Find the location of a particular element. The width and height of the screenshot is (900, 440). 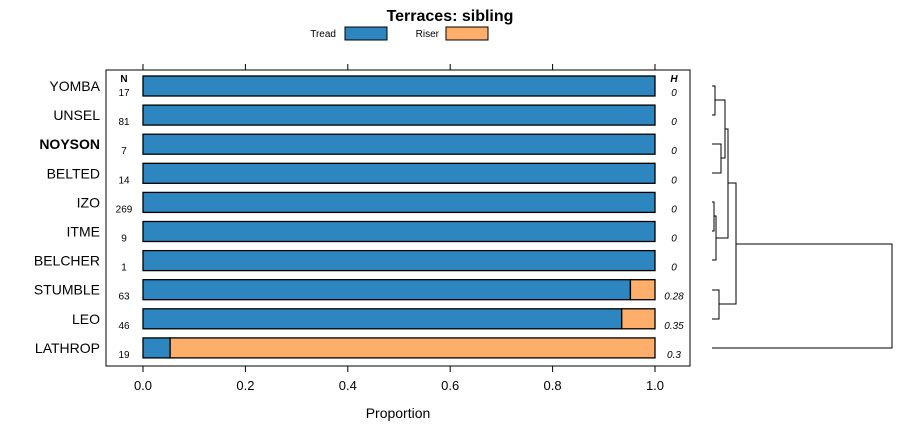

bar-riser-lathrop is located at coordinates (412, 348).